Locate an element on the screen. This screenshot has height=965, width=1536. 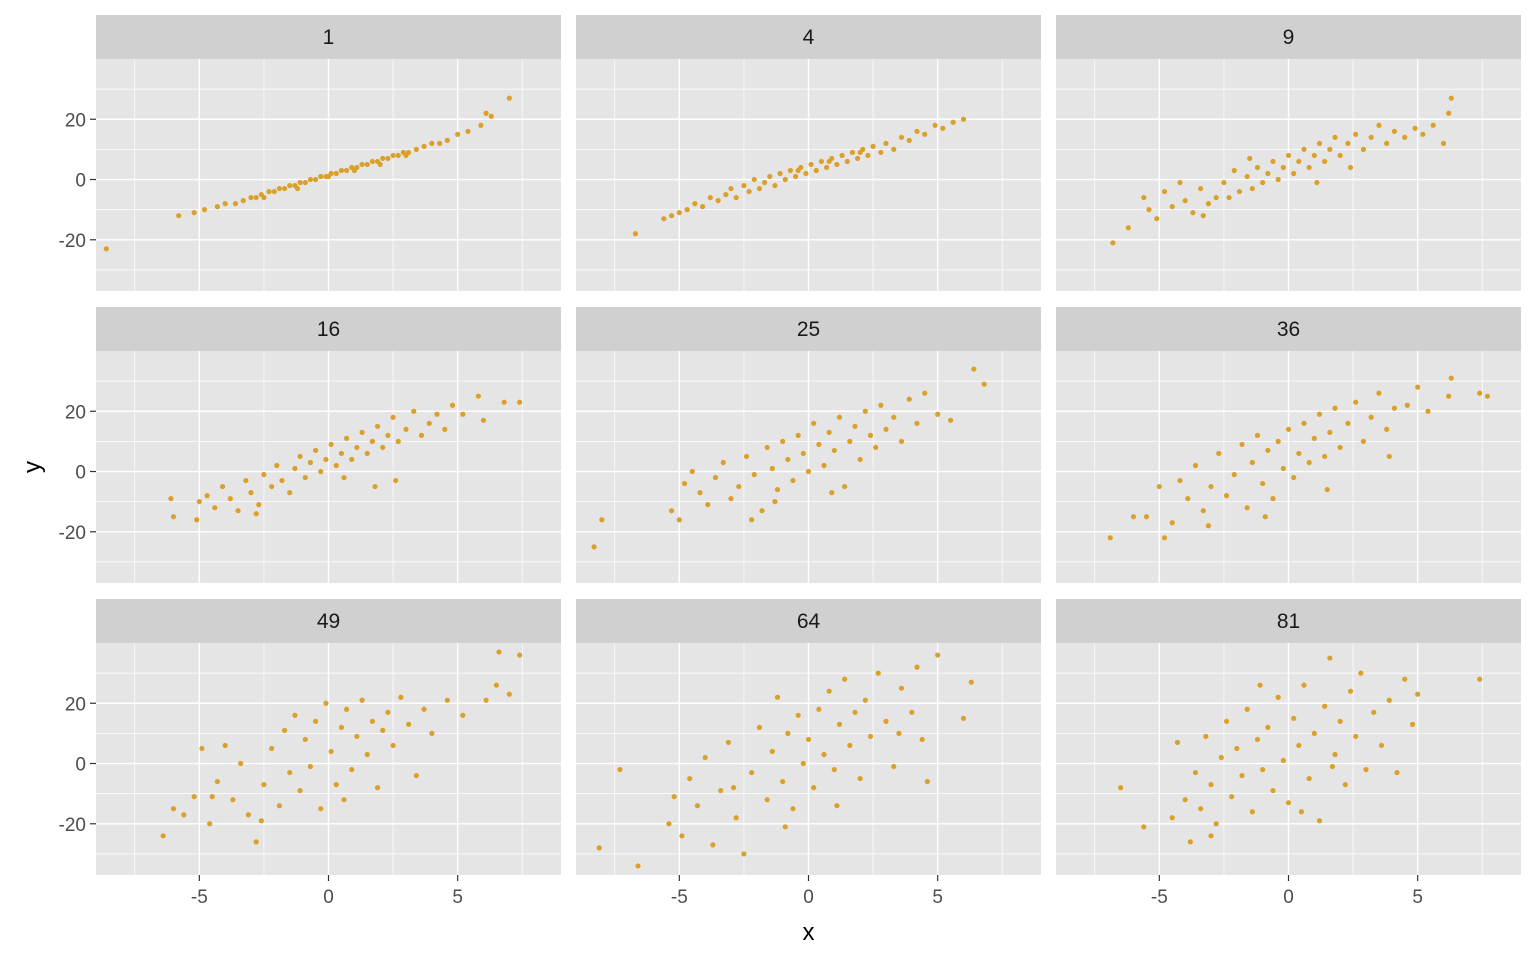
facet-panel: 64 -5 0 5 is located at coordinates (808, 753).